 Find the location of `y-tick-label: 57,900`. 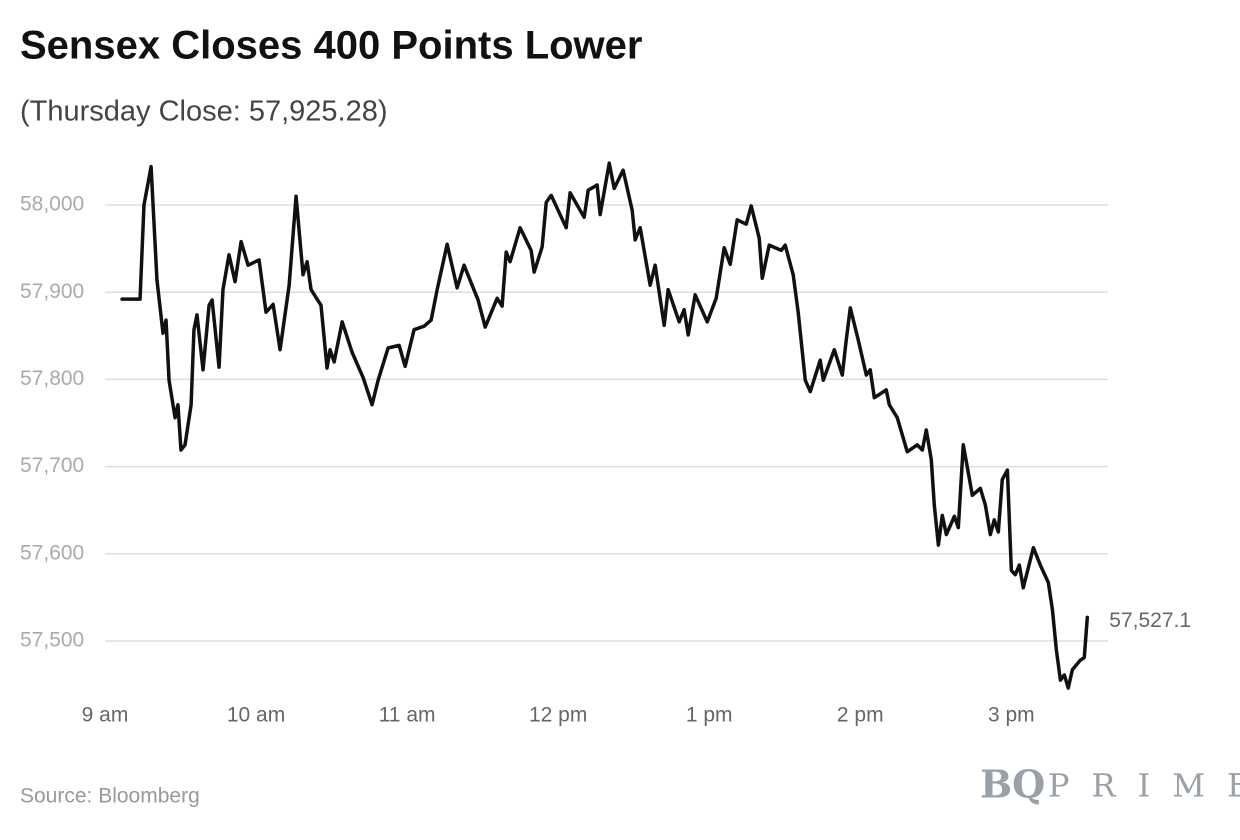

y-tick-label: 57,900 is located at coordinates (52, 291).